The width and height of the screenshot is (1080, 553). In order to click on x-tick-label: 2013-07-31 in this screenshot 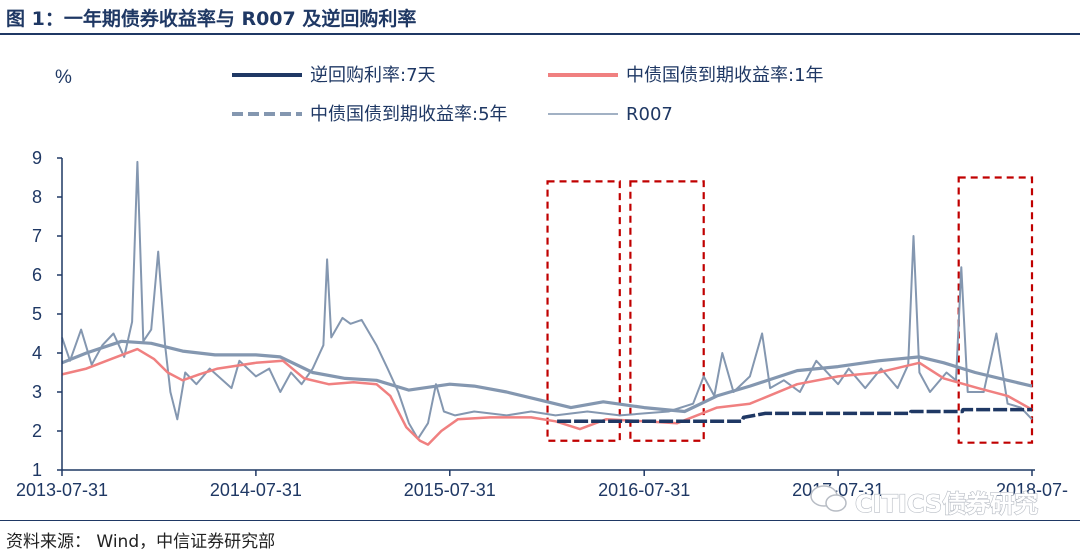, I will do `click(62, 490)`.